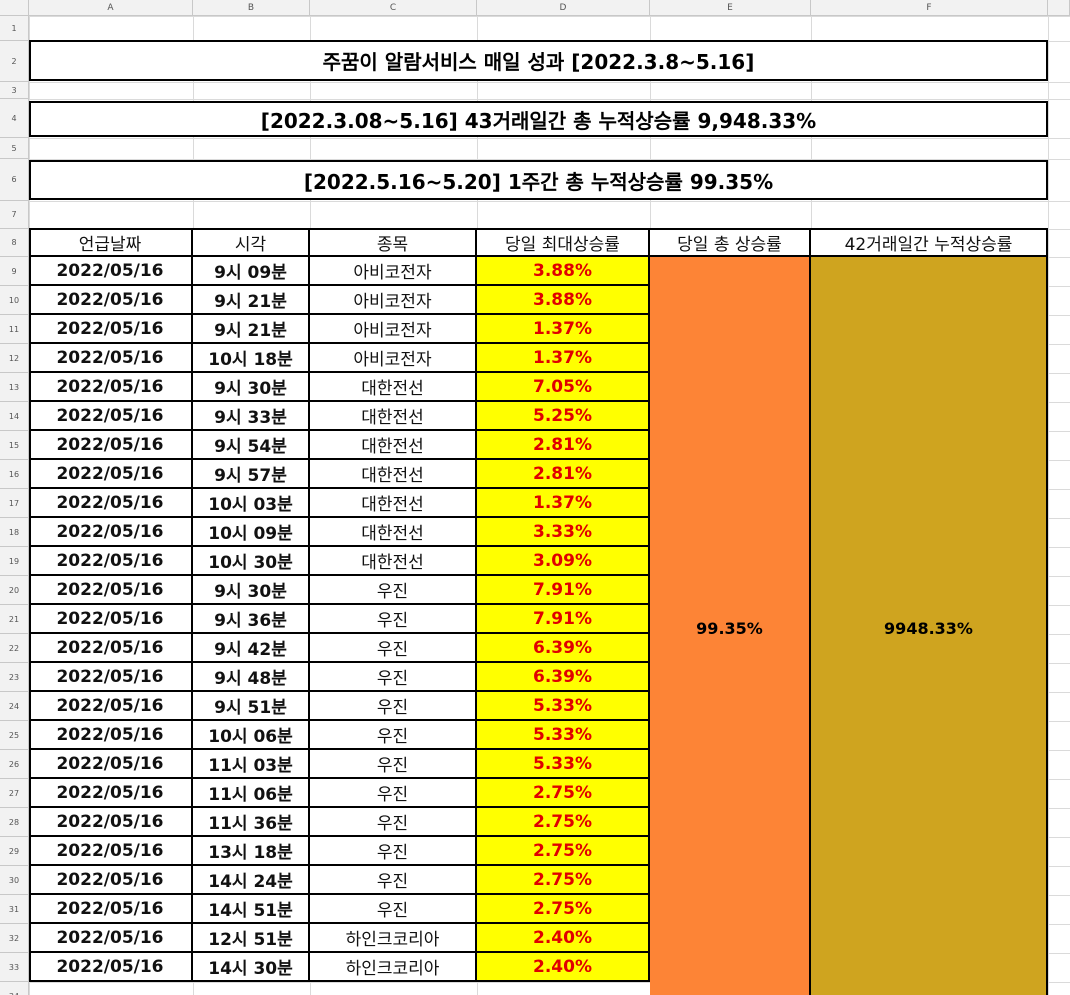 This screenshot has width=1070, height=995. What do you see at coordinates (14, 677) in the screenshot?
I see `row-header-23: 23` at bounding box center [14, 677].